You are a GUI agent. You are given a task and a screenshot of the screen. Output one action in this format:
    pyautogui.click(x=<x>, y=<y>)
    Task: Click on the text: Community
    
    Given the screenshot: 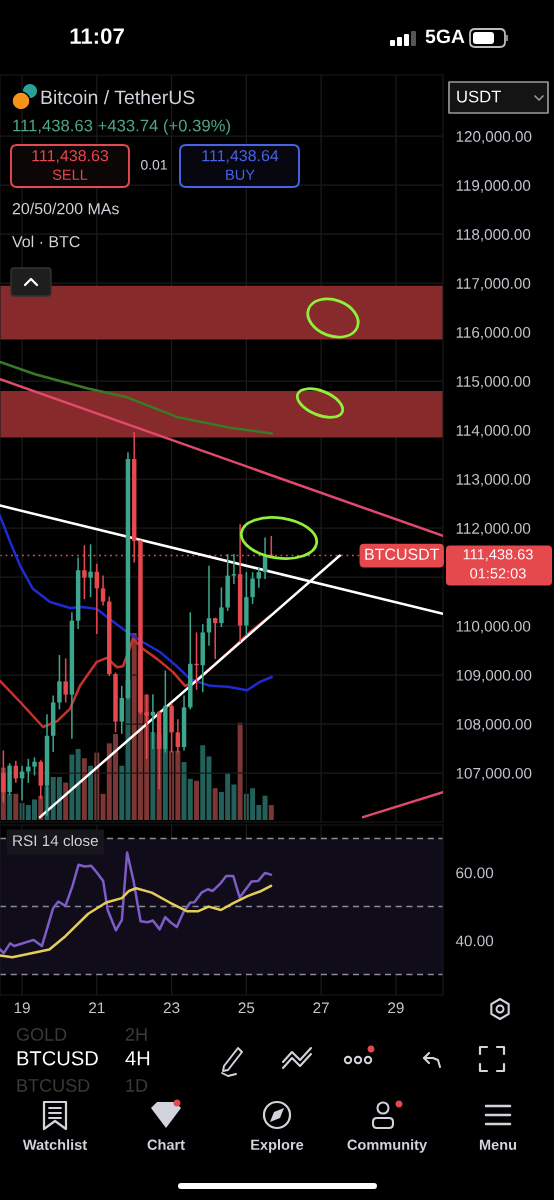 What is the action you would take?
    pyautogui.click(x=387, y=1146)
    